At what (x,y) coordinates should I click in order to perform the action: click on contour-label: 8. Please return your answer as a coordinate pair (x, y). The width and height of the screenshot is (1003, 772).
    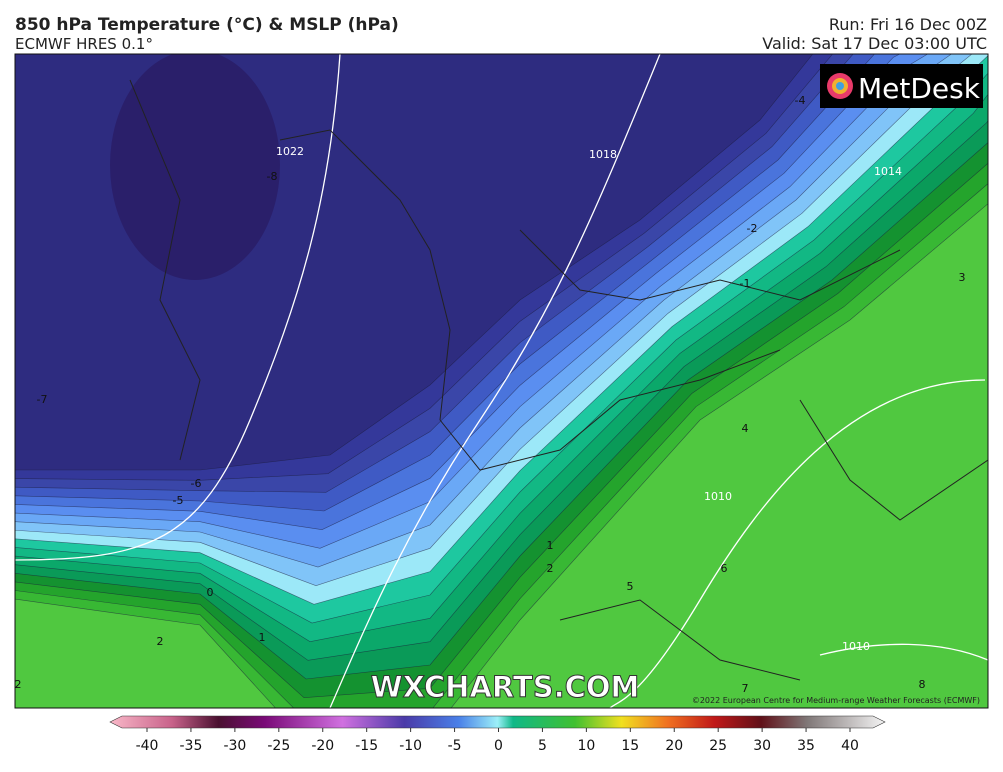
    Looking at the image, I should click on (922, 684).